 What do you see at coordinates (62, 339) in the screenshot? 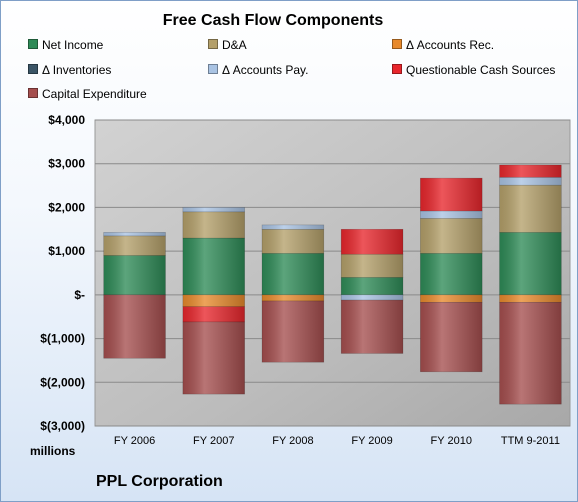
I see `y-tick-label: $(1,000)` at bounding box center [62, 339].